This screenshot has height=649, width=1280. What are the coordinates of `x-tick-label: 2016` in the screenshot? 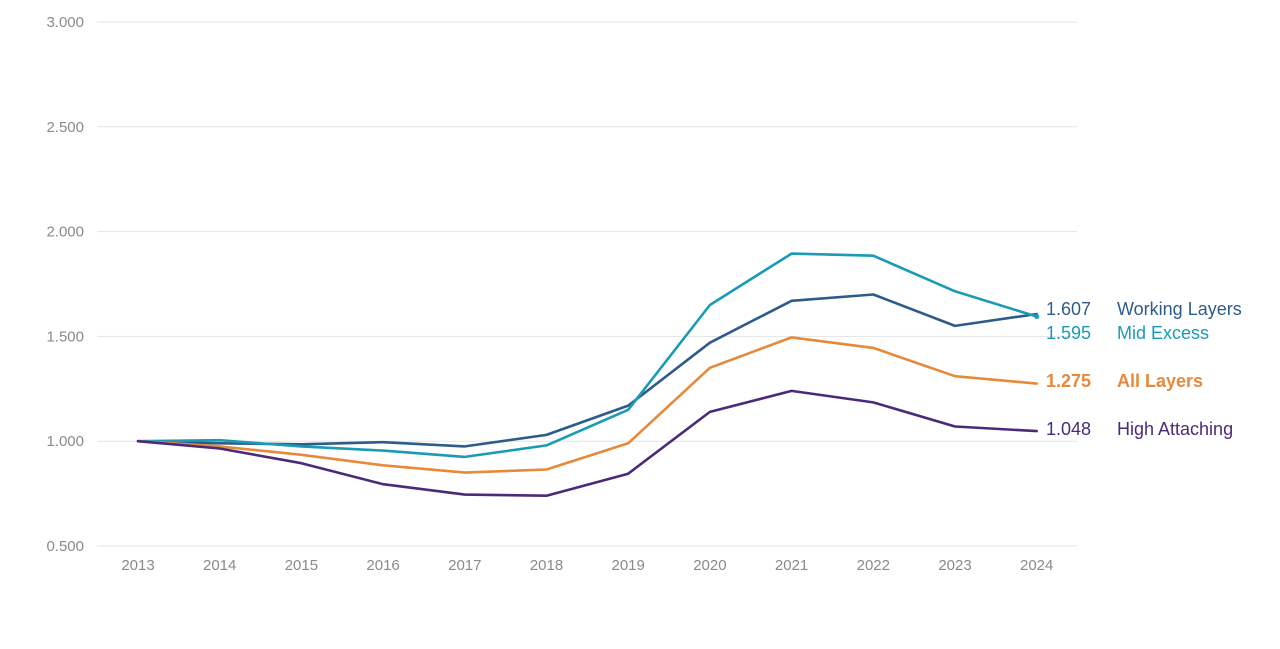 It's located at (382, 565).